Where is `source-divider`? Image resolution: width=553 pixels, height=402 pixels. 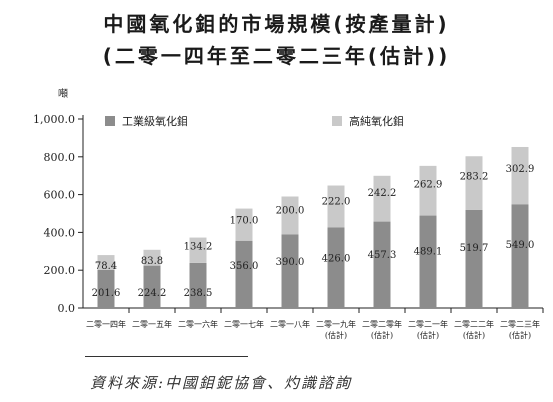
source-divider is located at coordinates (166, 356).